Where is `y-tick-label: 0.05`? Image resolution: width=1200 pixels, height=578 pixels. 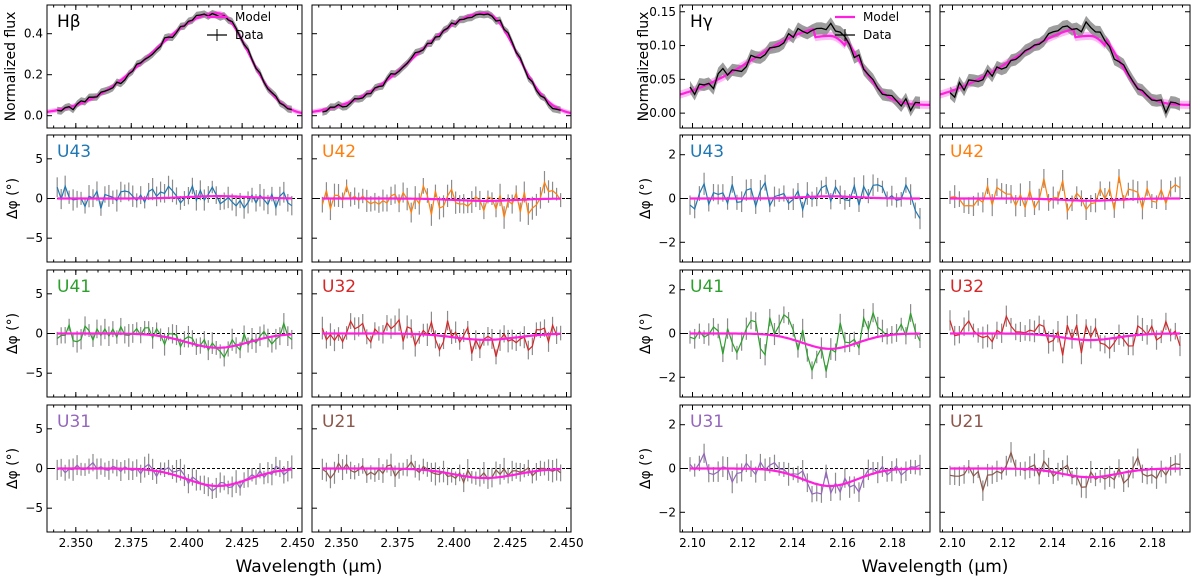
y-tick-label: 0.05 is located at coordinates (662, 79).